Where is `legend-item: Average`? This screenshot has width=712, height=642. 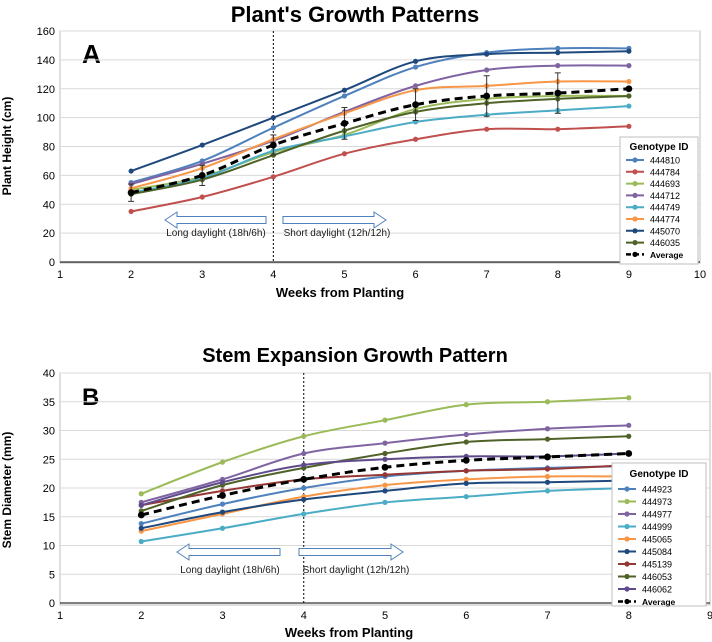
legend-item: Average is located at coordinates (655, 255).